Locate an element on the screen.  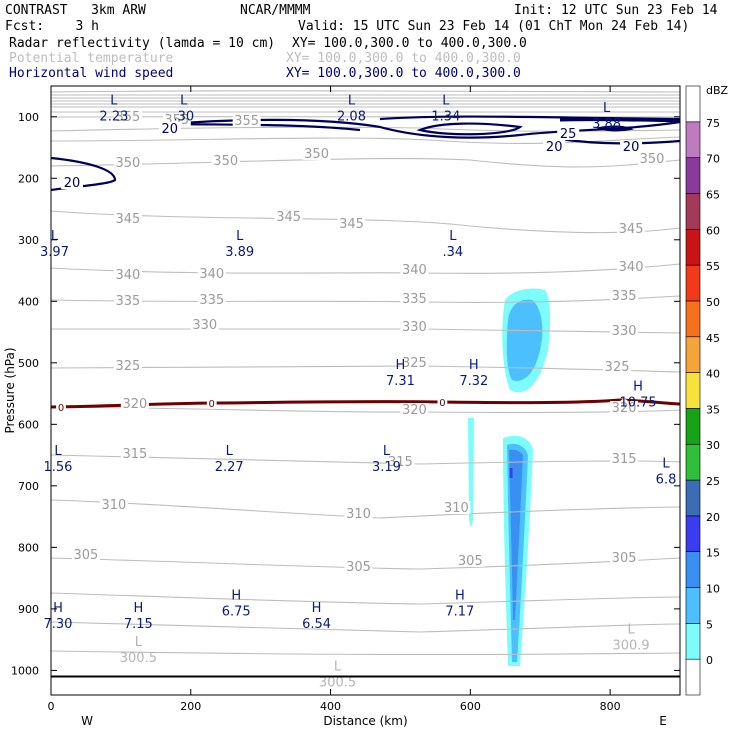
theta-contour-label: 335 is located at coordinates (624, 296).